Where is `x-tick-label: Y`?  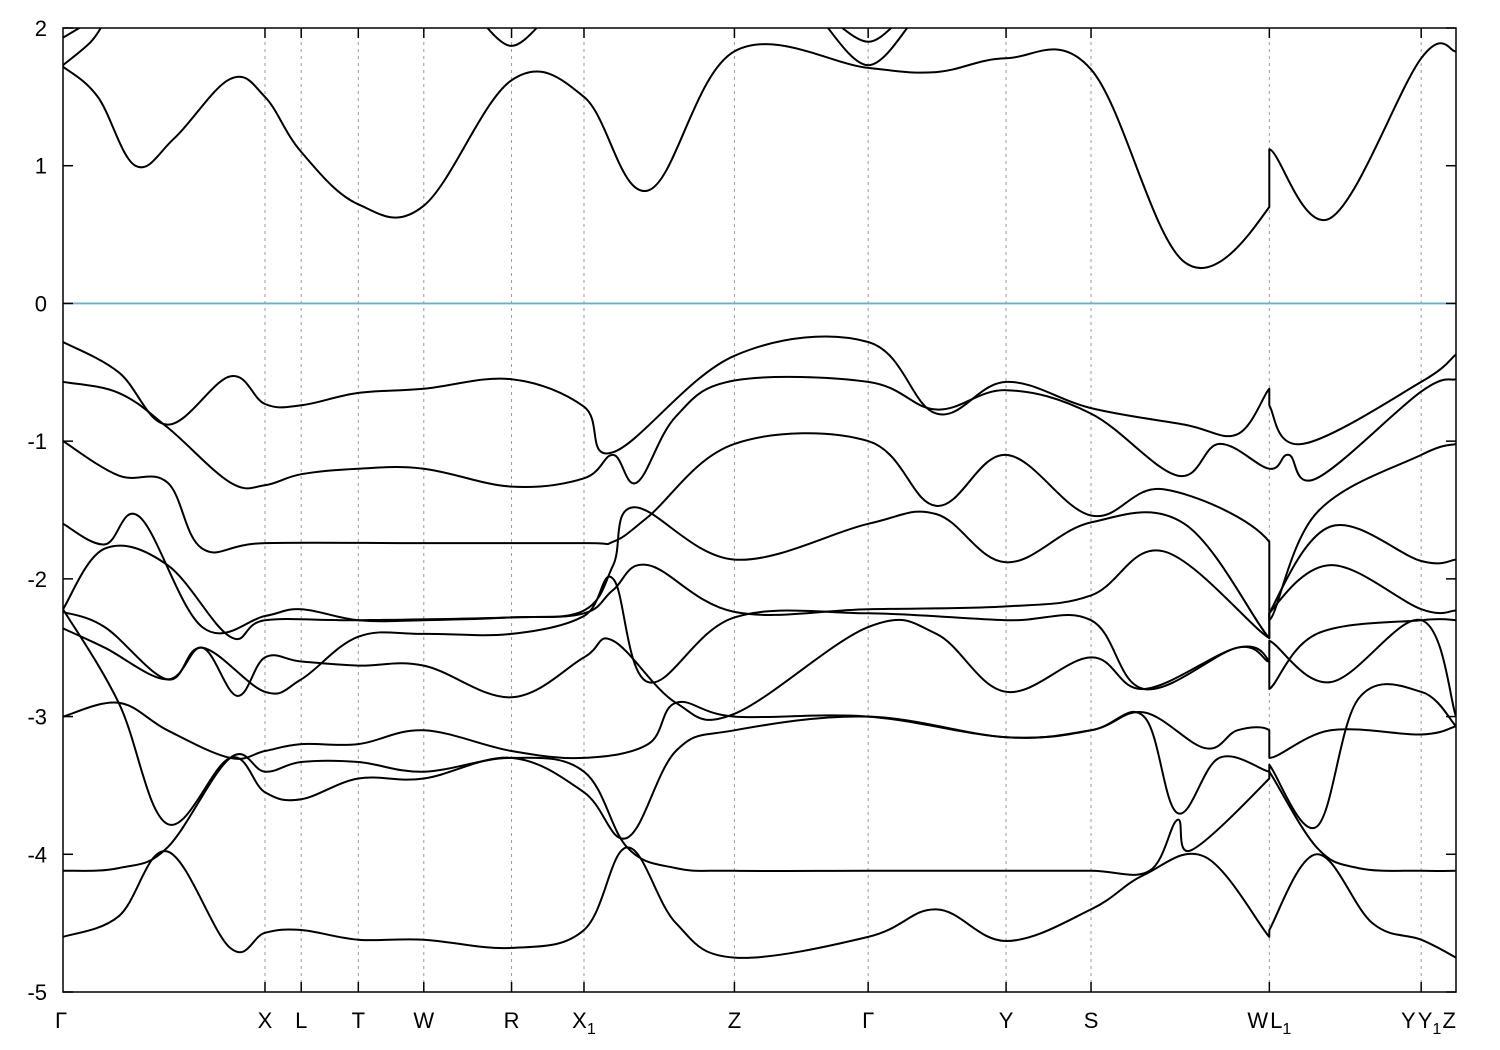 x-tick-label: Y is located at coordinates (1006, 1020).